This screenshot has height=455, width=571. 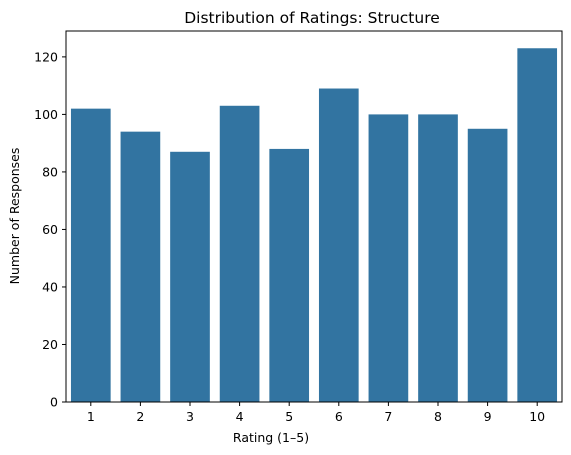 What do you see at coordinates (438, 416) in the screenshot?
I see `x-tick-label-8: 8` at bounding box center [438, 416].